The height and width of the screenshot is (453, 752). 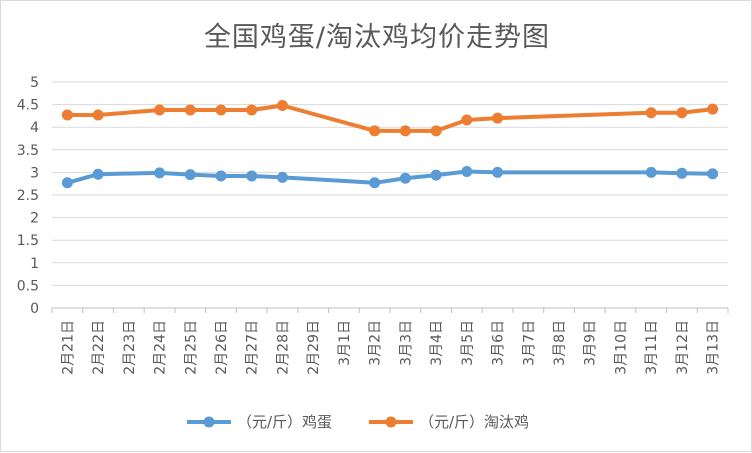 What do you see at coordinates (283, 347) in the screenshot?
I see `x-tick-label: 2月28日` at bounding box center [283, 347].